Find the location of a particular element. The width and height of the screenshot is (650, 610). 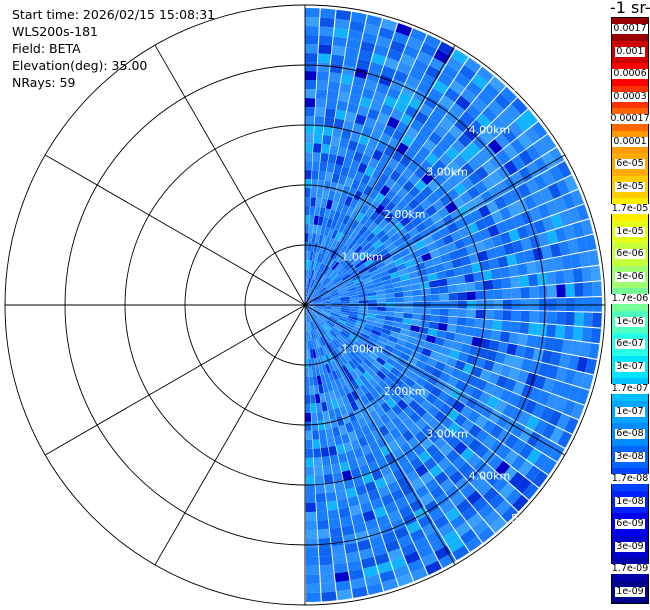

colorbar-label: 1e-08 is located at coordinates (630, 501).